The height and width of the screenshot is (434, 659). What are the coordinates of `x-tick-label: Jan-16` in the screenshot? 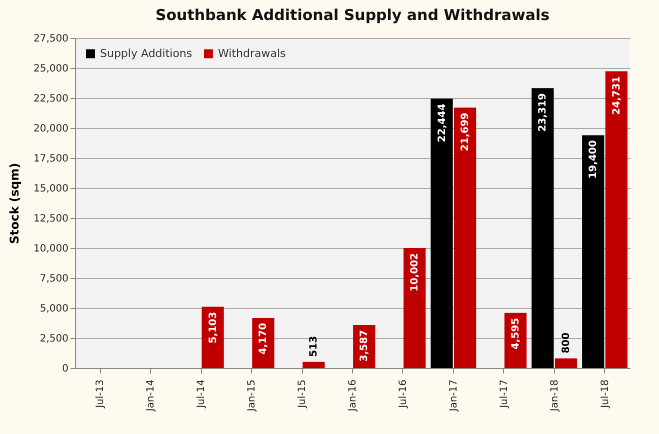 It's located at (353, 396).